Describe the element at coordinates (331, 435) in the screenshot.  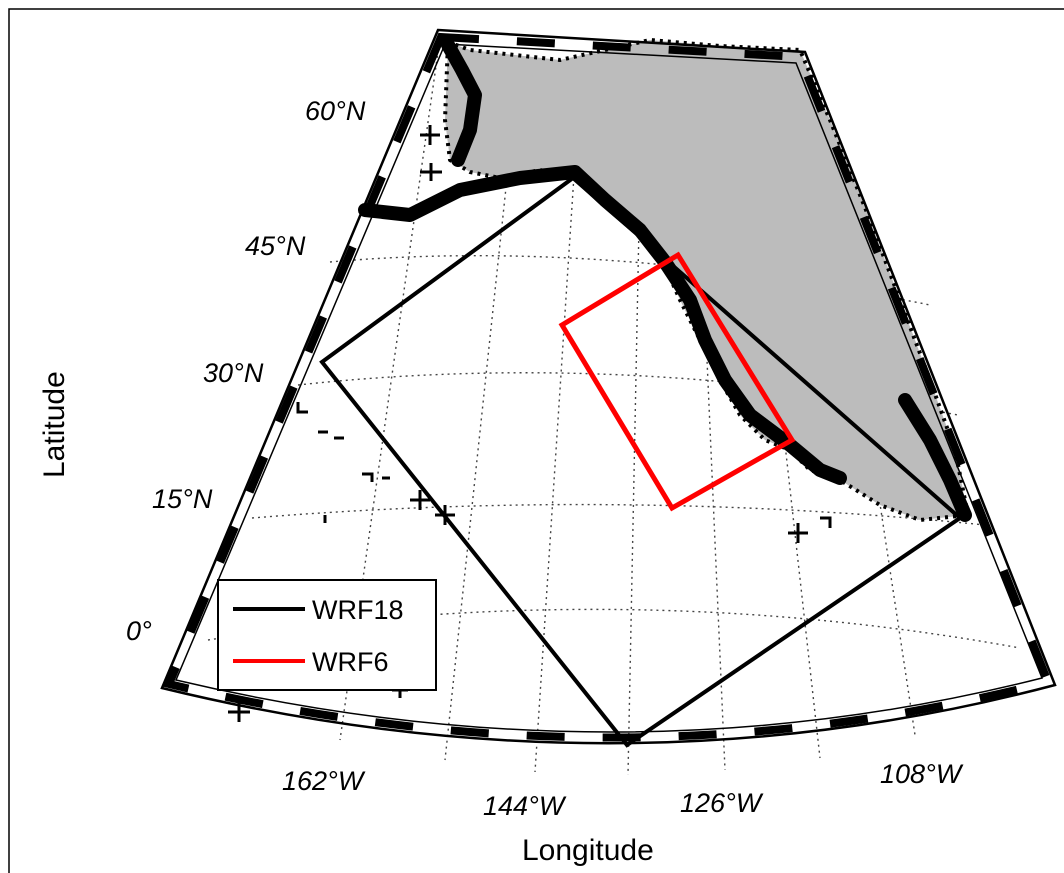
I see `marker-dash` at that location.